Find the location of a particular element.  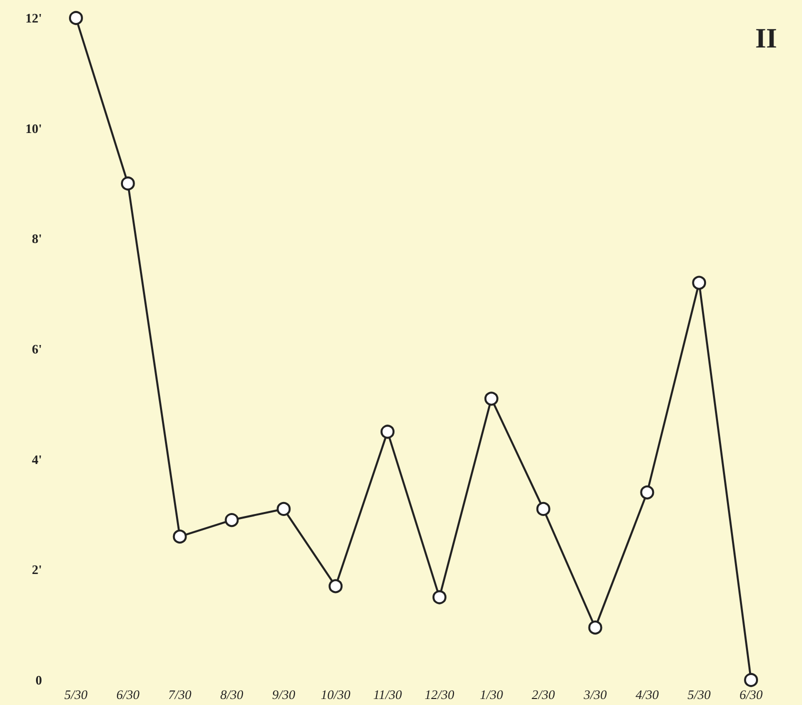

y-tick-label: 12' is located at coordinates (33, 18).